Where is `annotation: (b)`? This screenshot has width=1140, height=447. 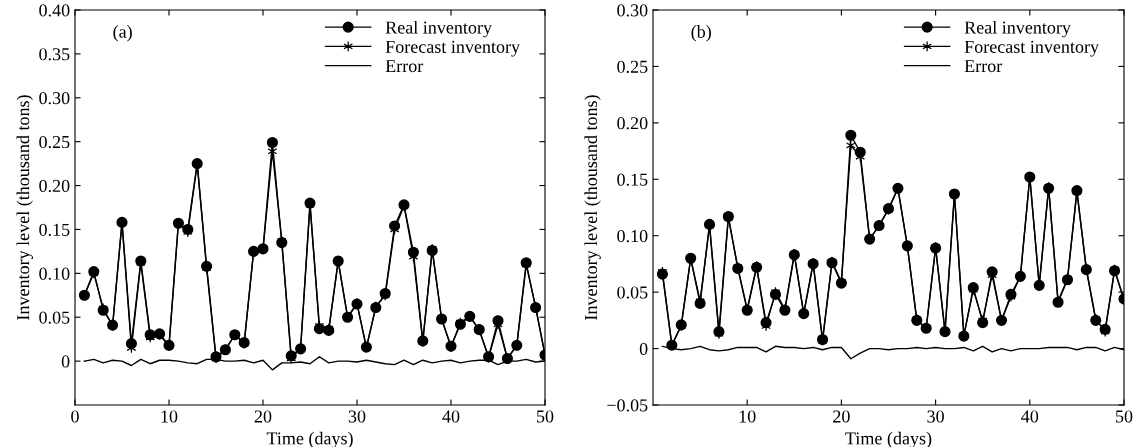 annotation: (b) is located at coordinates (701, 33).